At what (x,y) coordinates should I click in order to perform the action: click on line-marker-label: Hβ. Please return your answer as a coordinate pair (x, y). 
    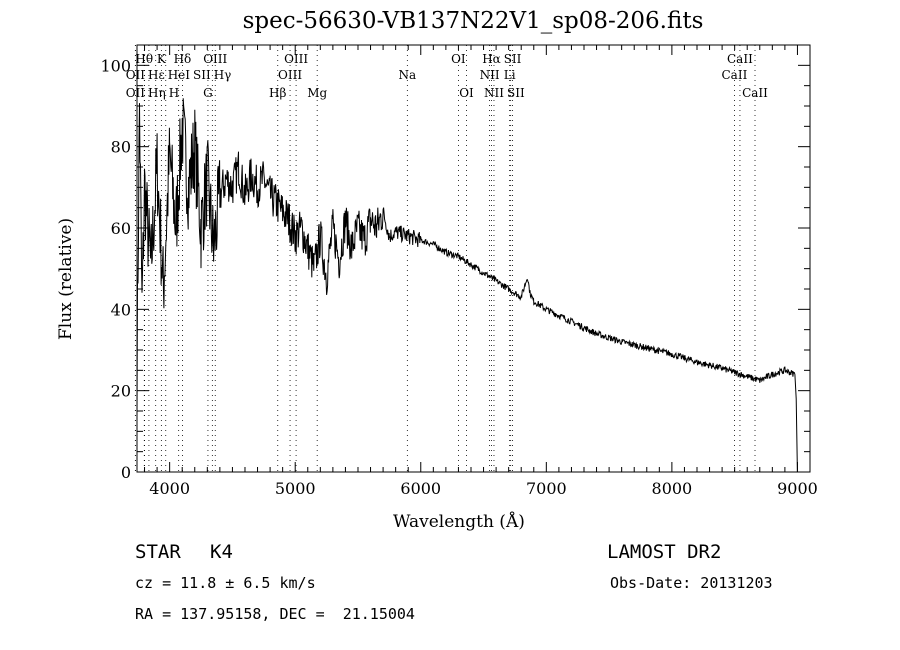
    Looking at the image, I should click on (277, 93).